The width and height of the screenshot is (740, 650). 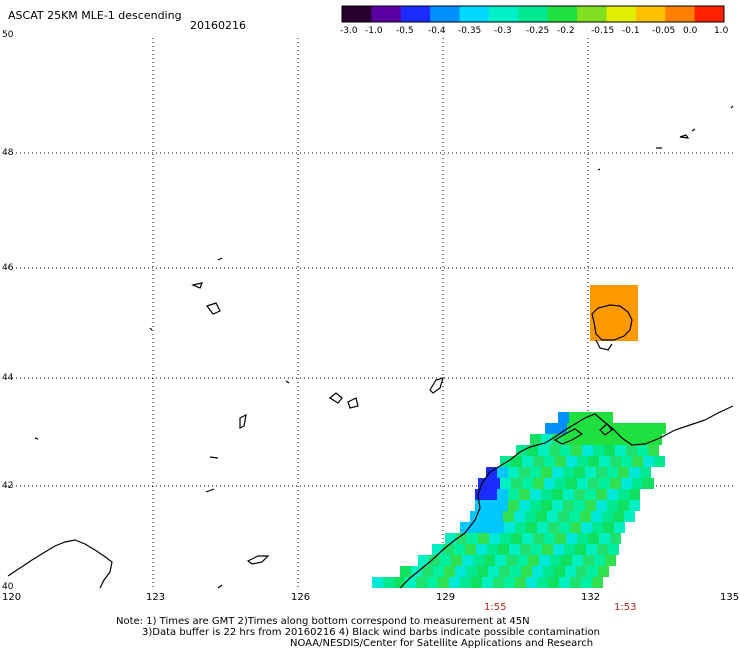 I want to click on time-label-1: 1:55, so click(x=495, y=607).